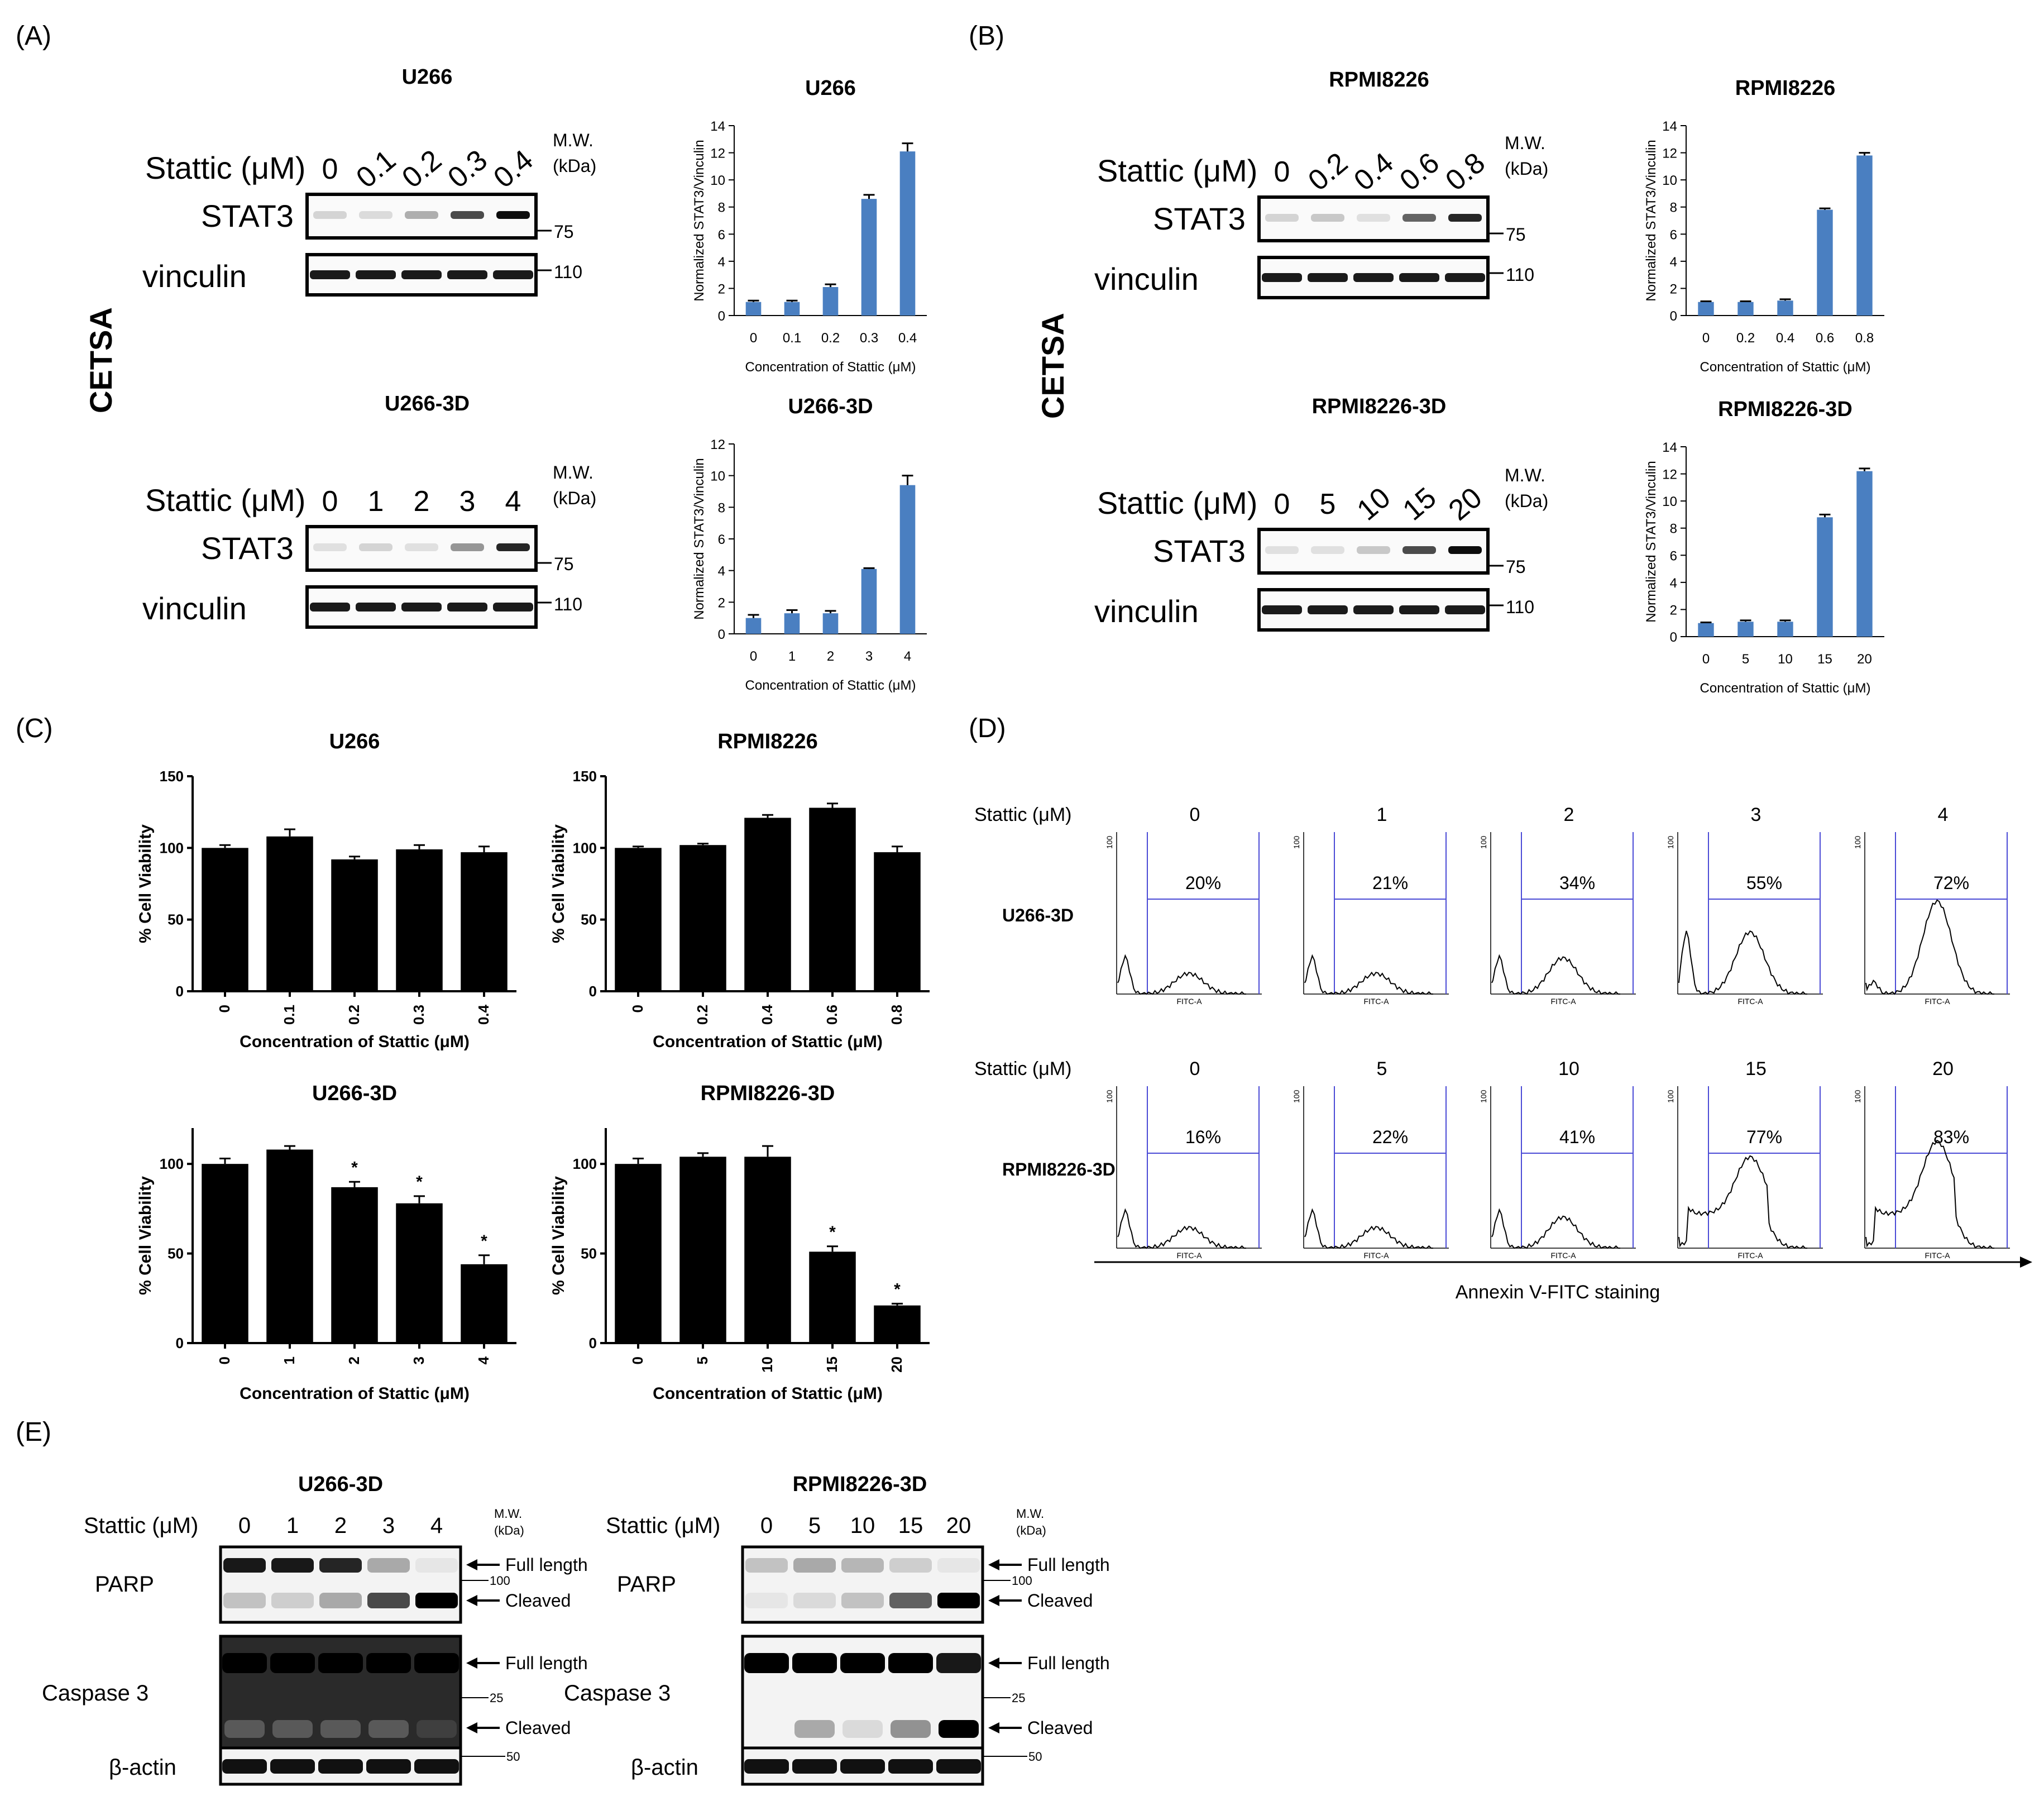 This screenshot has height=1801, width=2044. What do you see at coordinates (830, 338) in the screenshot?
I see `x-tick-label: 0.2` at bounding box center [830, 338].